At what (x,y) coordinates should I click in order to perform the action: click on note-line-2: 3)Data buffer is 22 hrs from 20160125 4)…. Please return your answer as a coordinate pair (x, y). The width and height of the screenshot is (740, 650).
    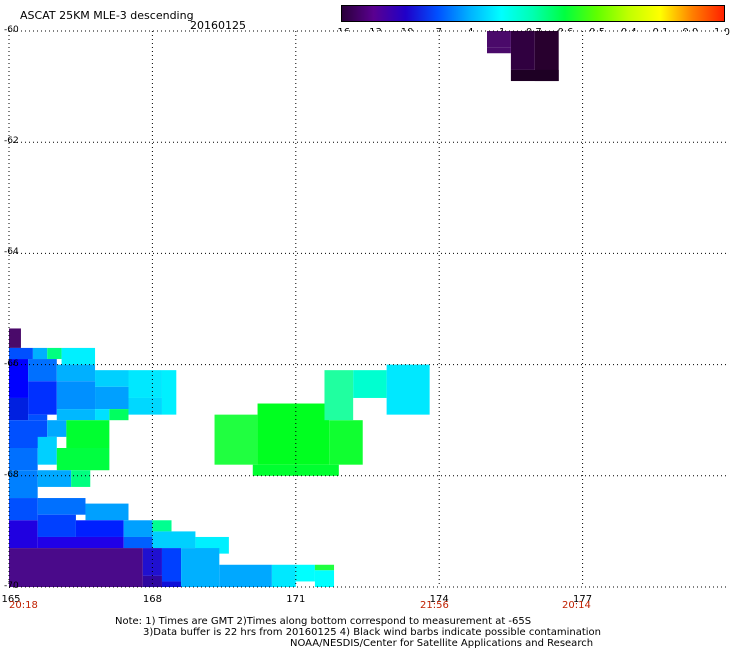
    Looking at the image, I should click on (372, 632).